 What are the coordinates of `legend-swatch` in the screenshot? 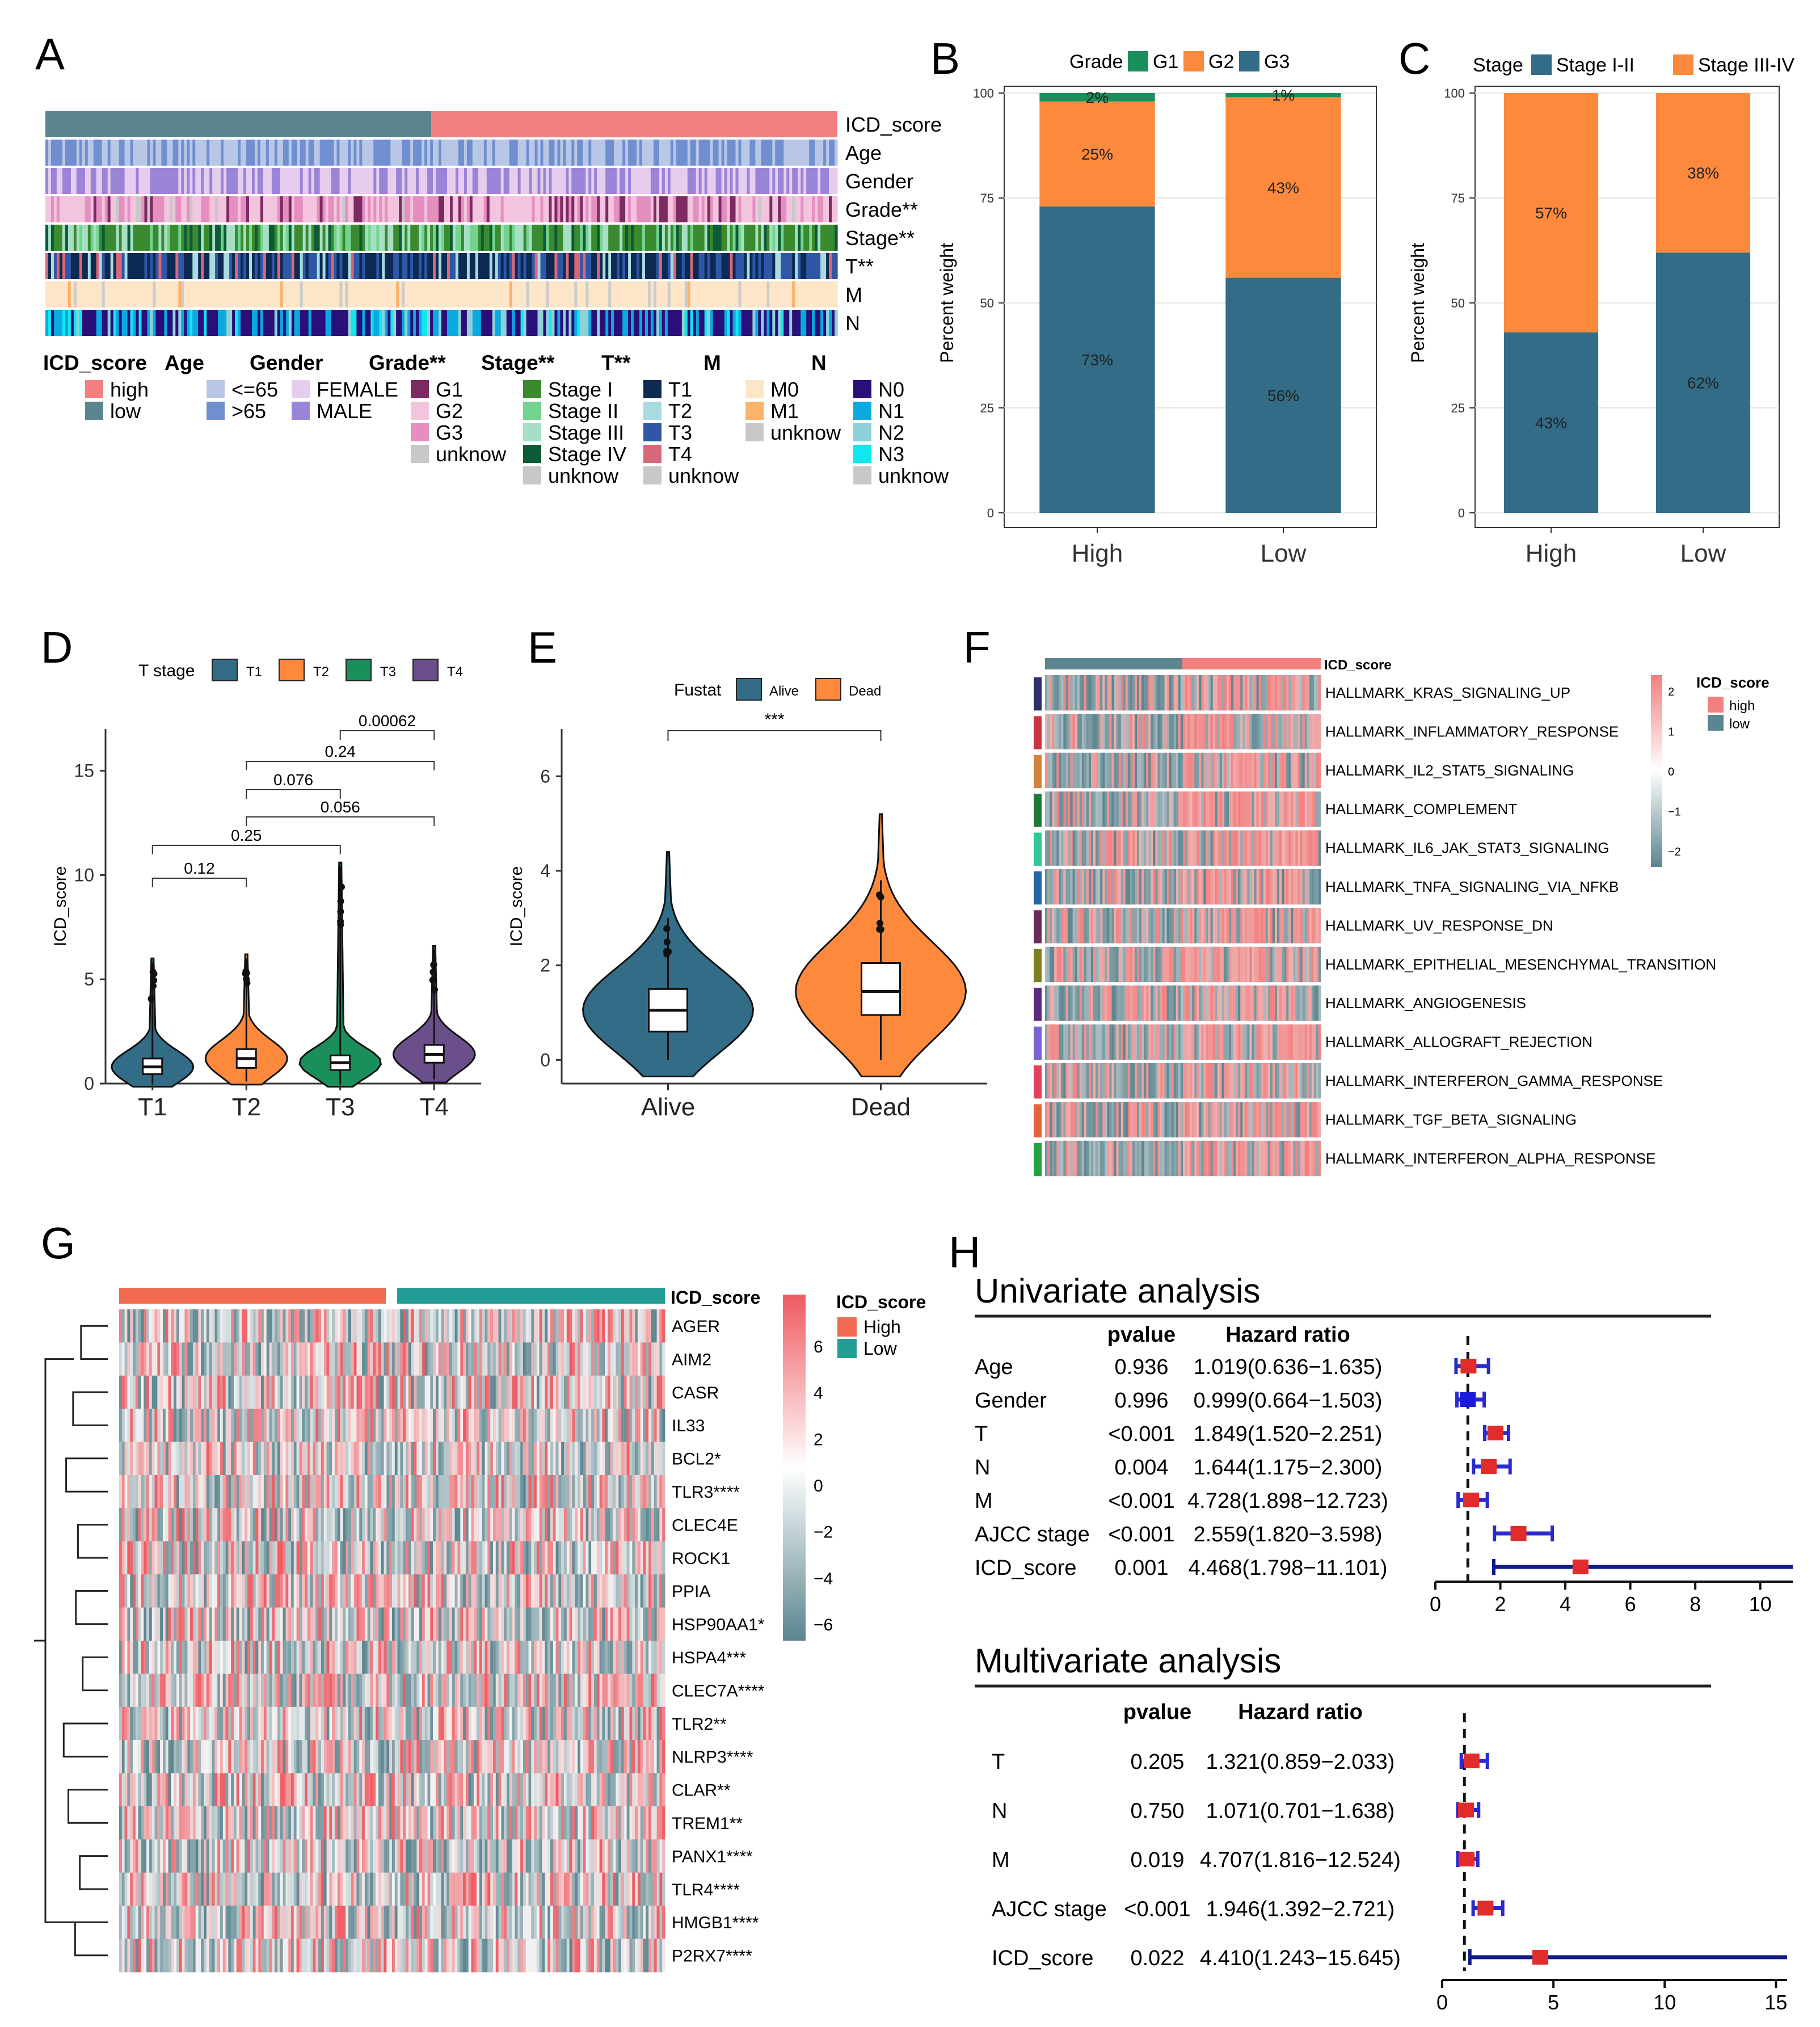 It's located at (862, 454).